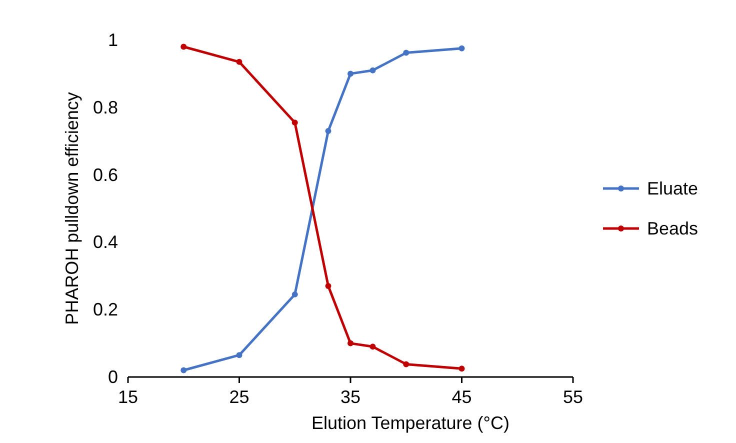 The image size is (736, 443). Describe the element at coordinates (105, 242) in the screenshot. I see `y-tick-label: 0.4` at that location.